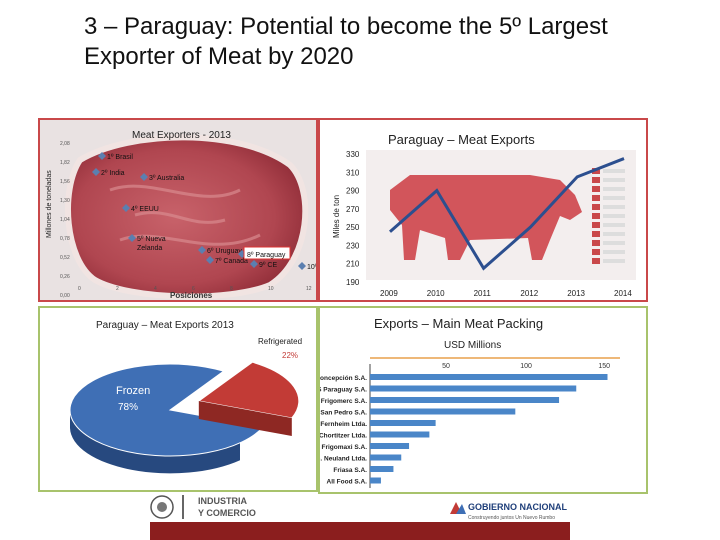 The height and width of the screenshot is (540, 720). I want to click on gobierno-logo-line2: Construyendo juntos Un Nuevo Rumbo, so click(511, 518).